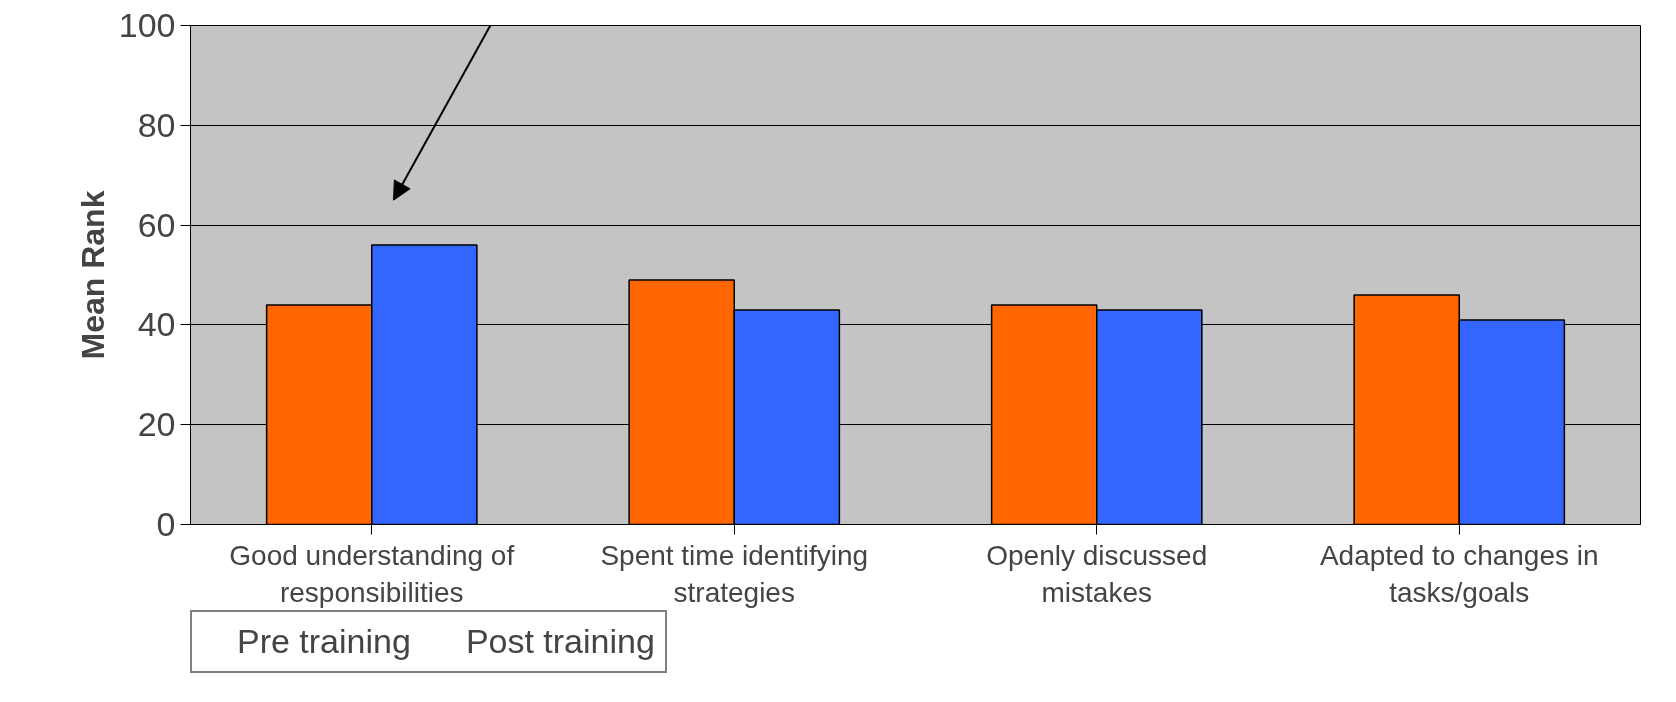 The image size is (1676, 702). I want to click on y-axis-title: Mean Rank, so click(92, 275).